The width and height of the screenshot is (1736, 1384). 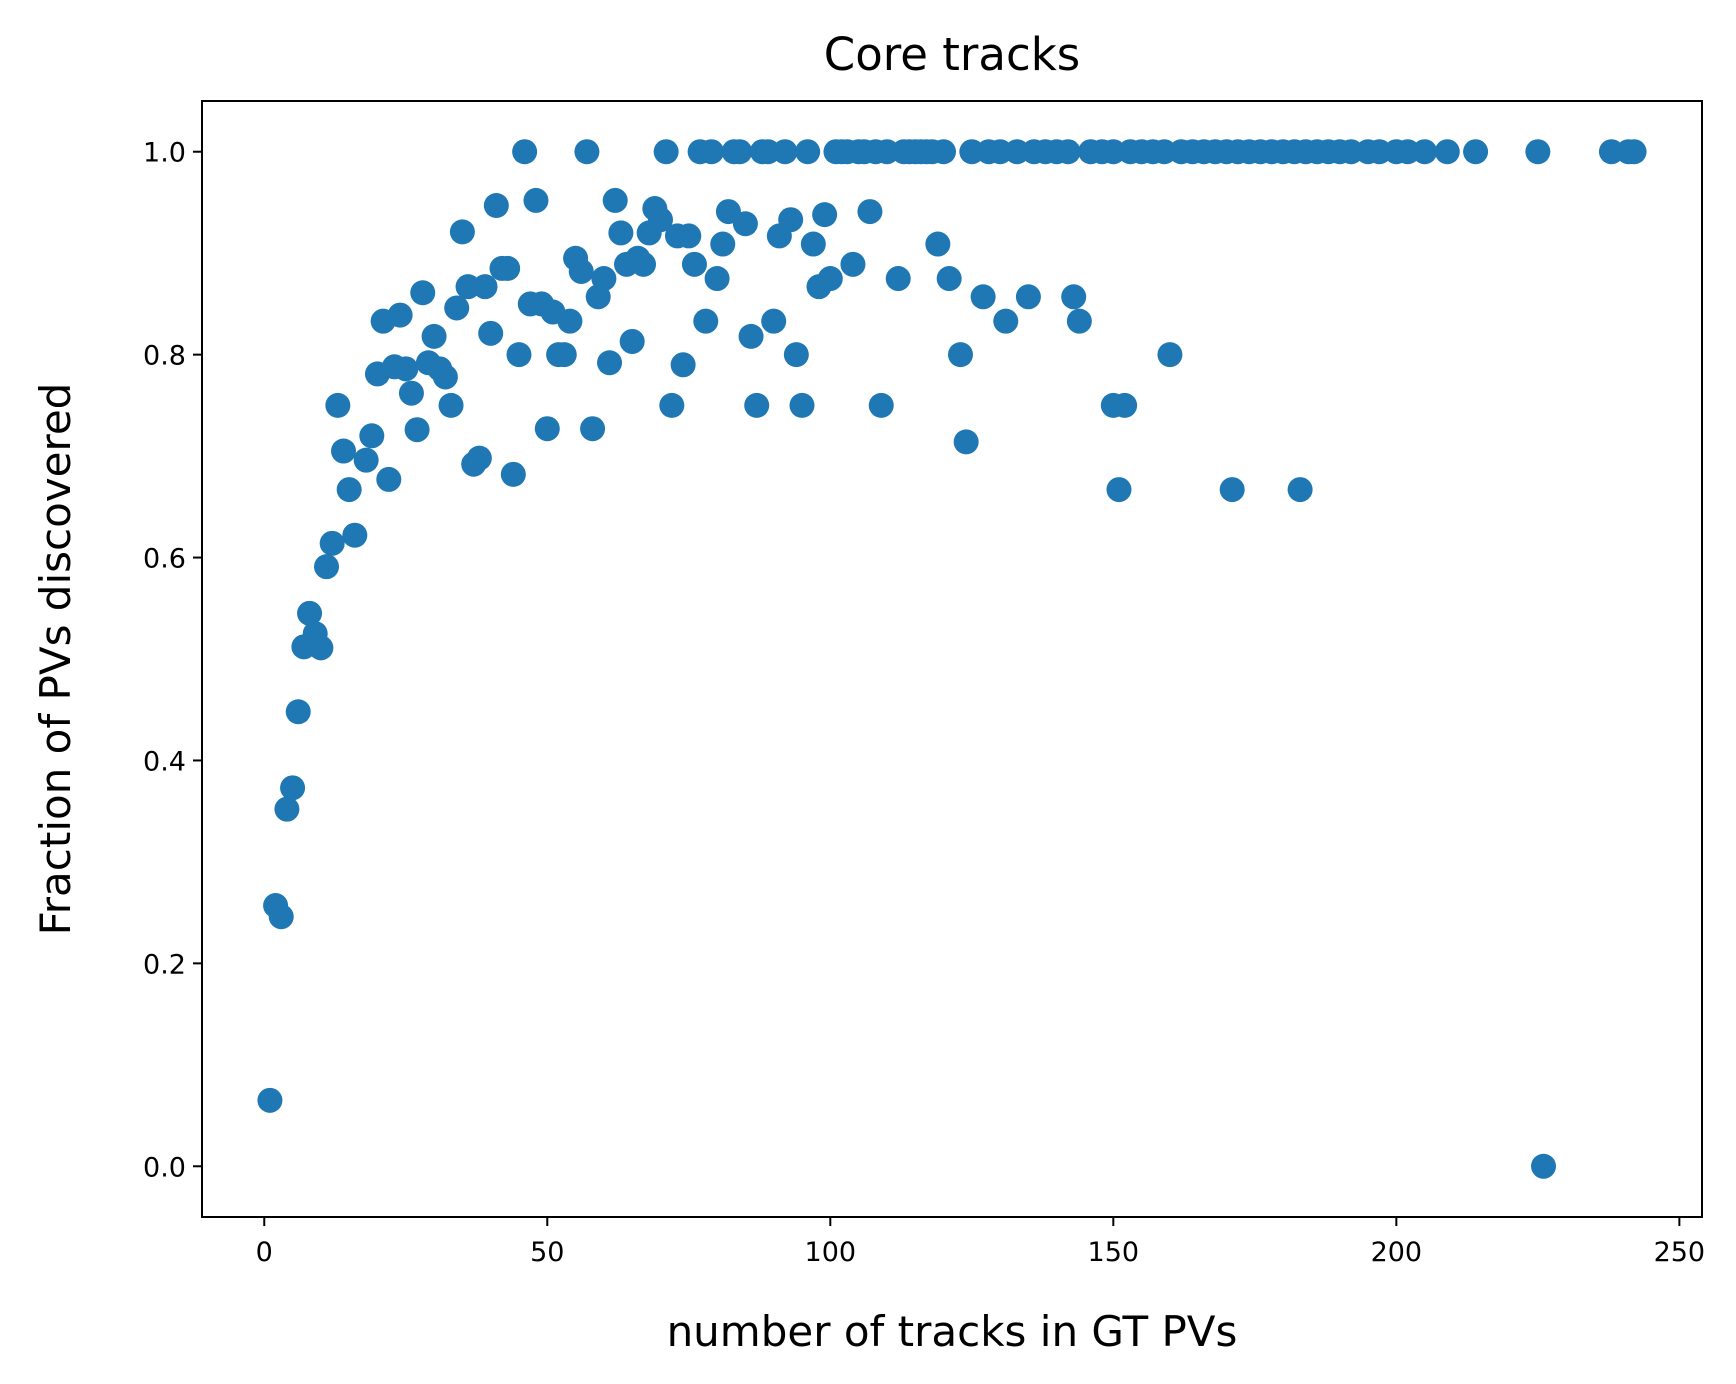 I want to click on y-tick-label: 1.0, so click(x=164, y=153).